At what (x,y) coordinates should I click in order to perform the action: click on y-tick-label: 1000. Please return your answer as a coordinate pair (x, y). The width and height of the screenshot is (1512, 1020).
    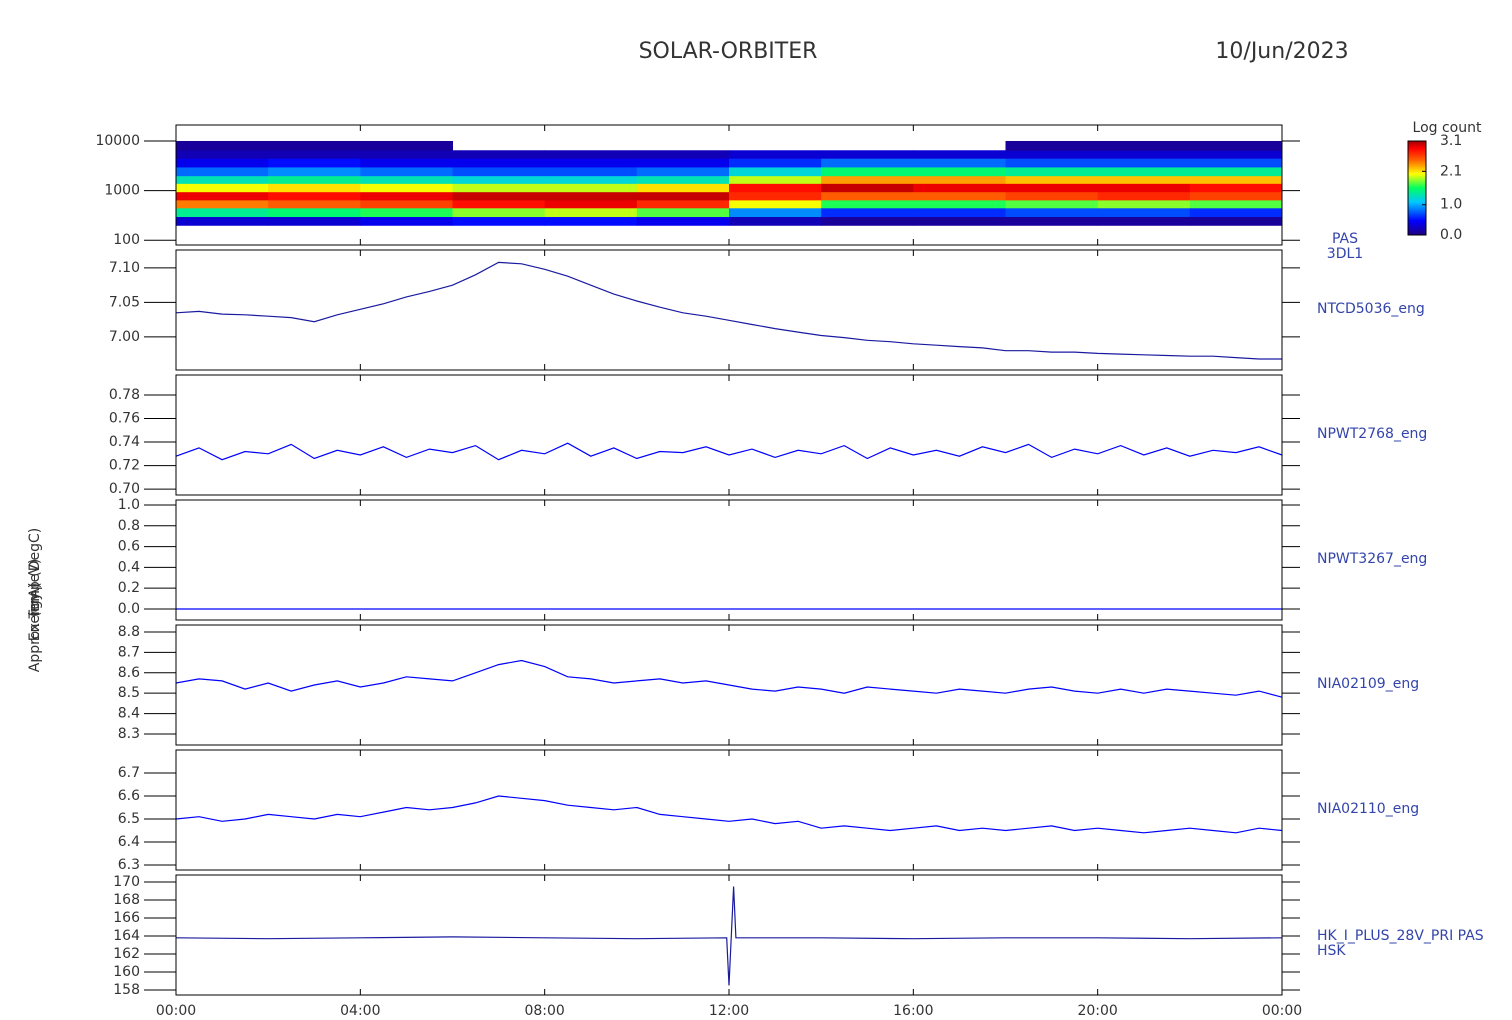
    Looking at the image, I should click on (122, 191).